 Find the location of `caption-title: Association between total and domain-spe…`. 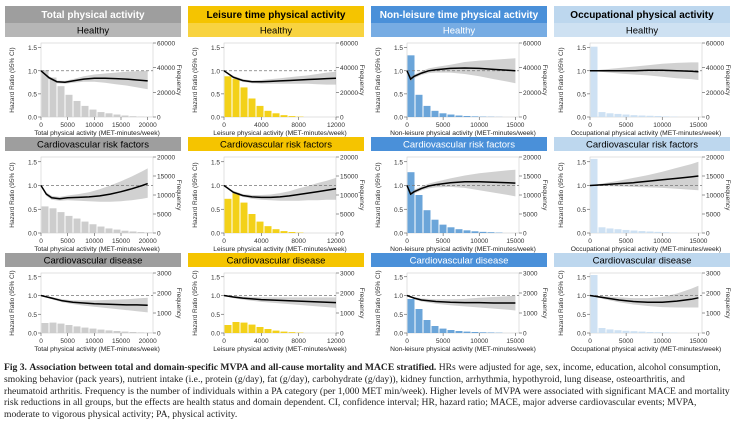

caption-title: Association between total and domain-spe… is located at coordinates (233, 367).